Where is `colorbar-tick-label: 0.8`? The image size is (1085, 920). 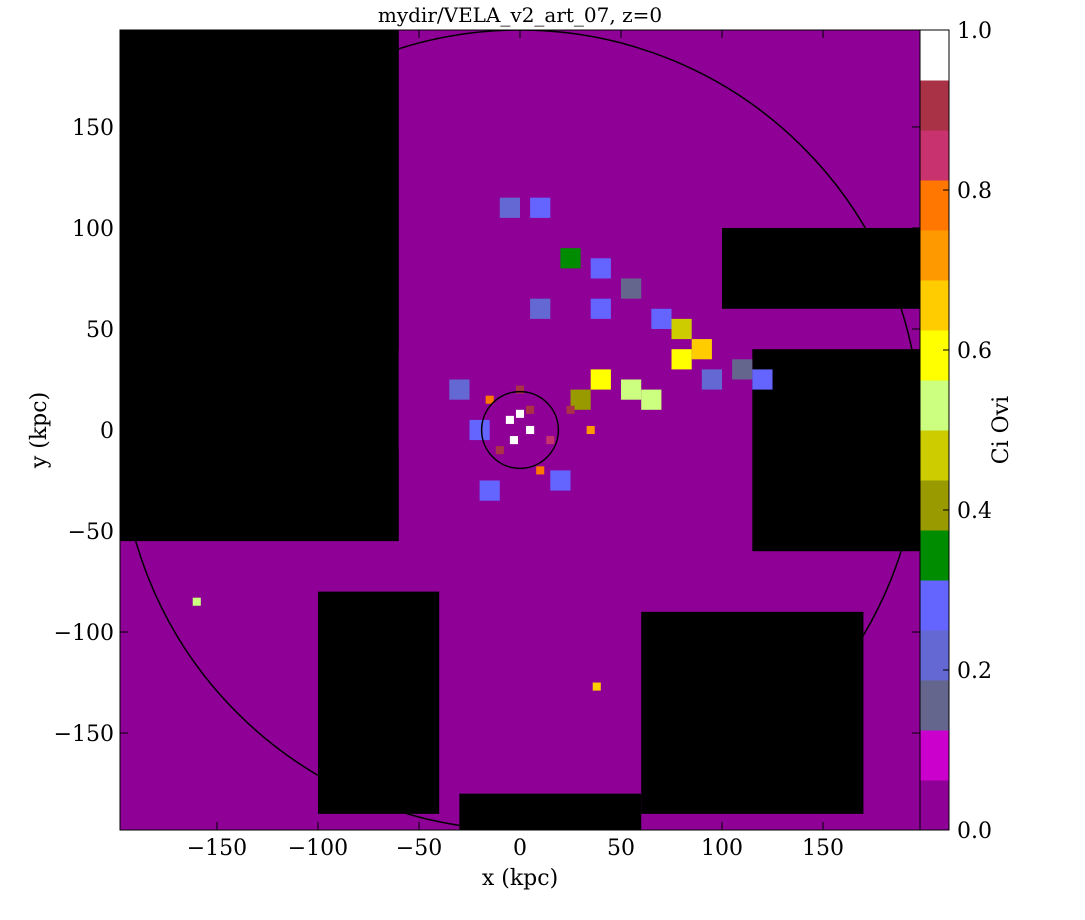 colorbar-tick-label: 0.8 is located at coordinates (974, 191).